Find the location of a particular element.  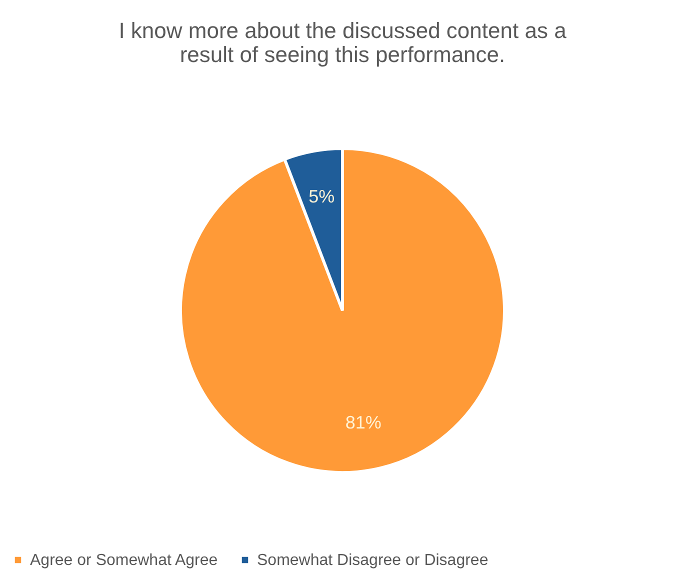

data-label: 81% is located at coordinates (363, 422).